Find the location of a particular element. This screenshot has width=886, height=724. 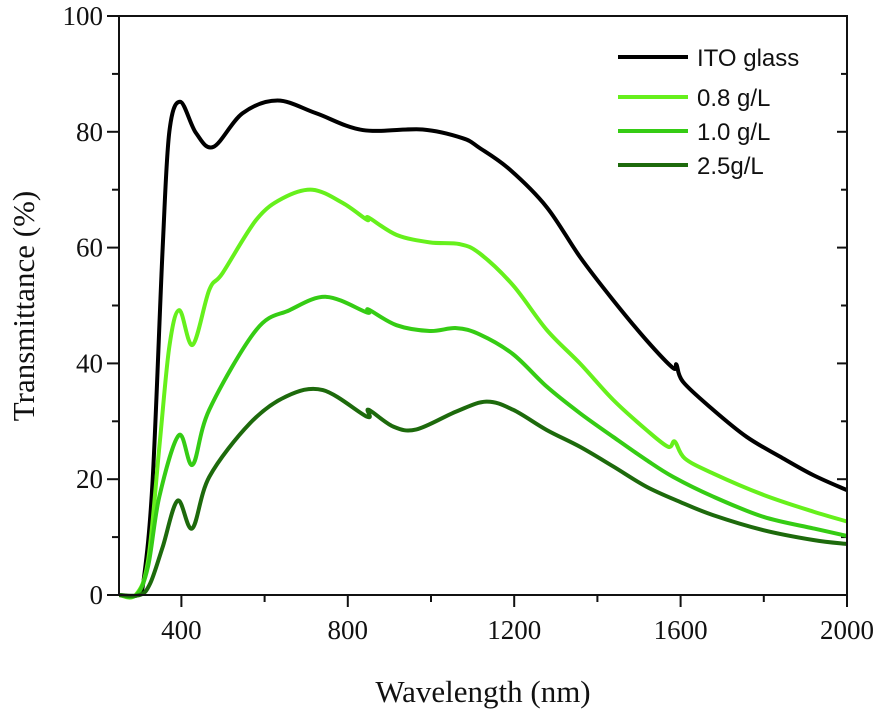

legend-label: 0.8 g/L is located at coordinates (733, 98).